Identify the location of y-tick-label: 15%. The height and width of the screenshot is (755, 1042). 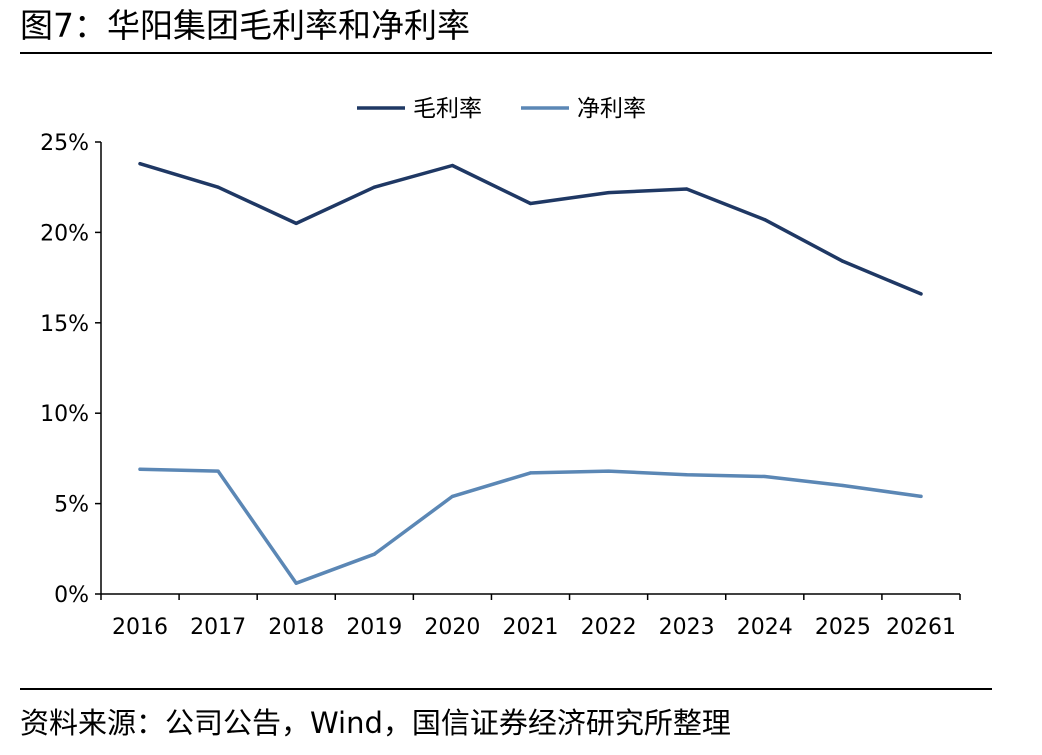
(64, 324).